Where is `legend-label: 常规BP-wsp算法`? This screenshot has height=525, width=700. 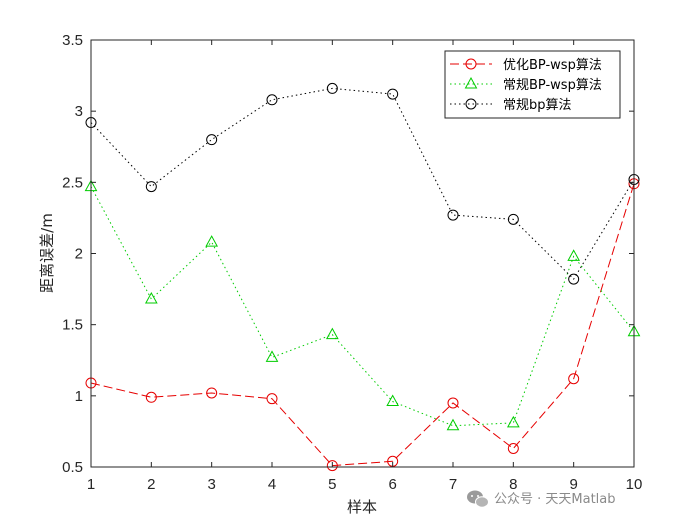
legend-label: 常规BP-wsp算法 is located at coordinates (552, 85).